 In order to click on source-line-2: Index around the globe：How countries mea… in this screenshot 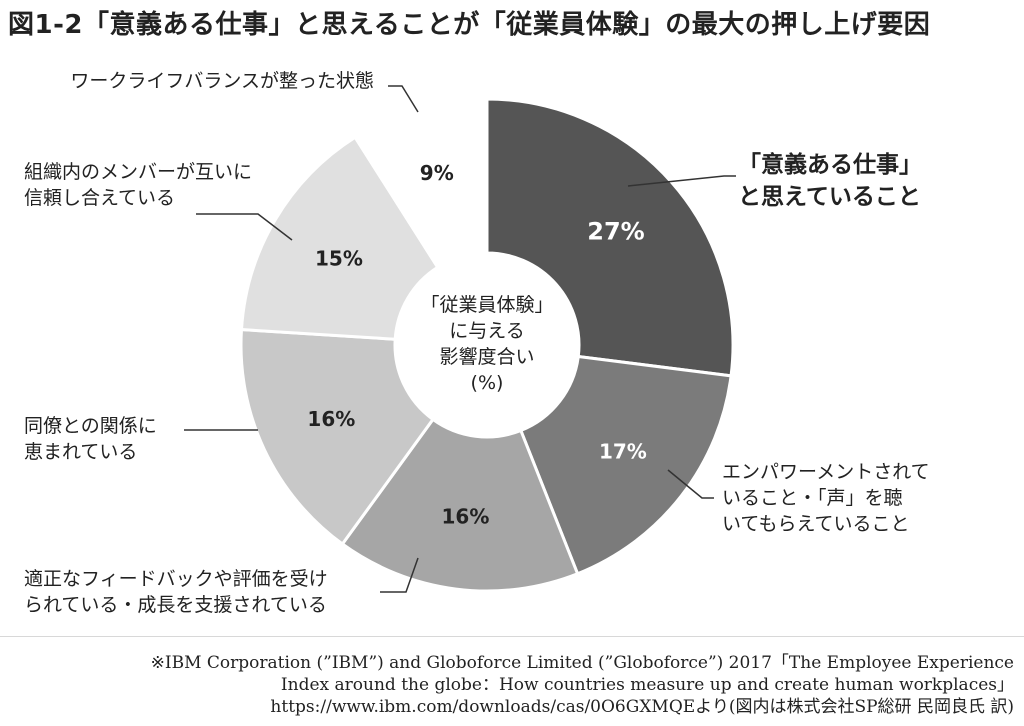, I will do `click(647, 685)`.